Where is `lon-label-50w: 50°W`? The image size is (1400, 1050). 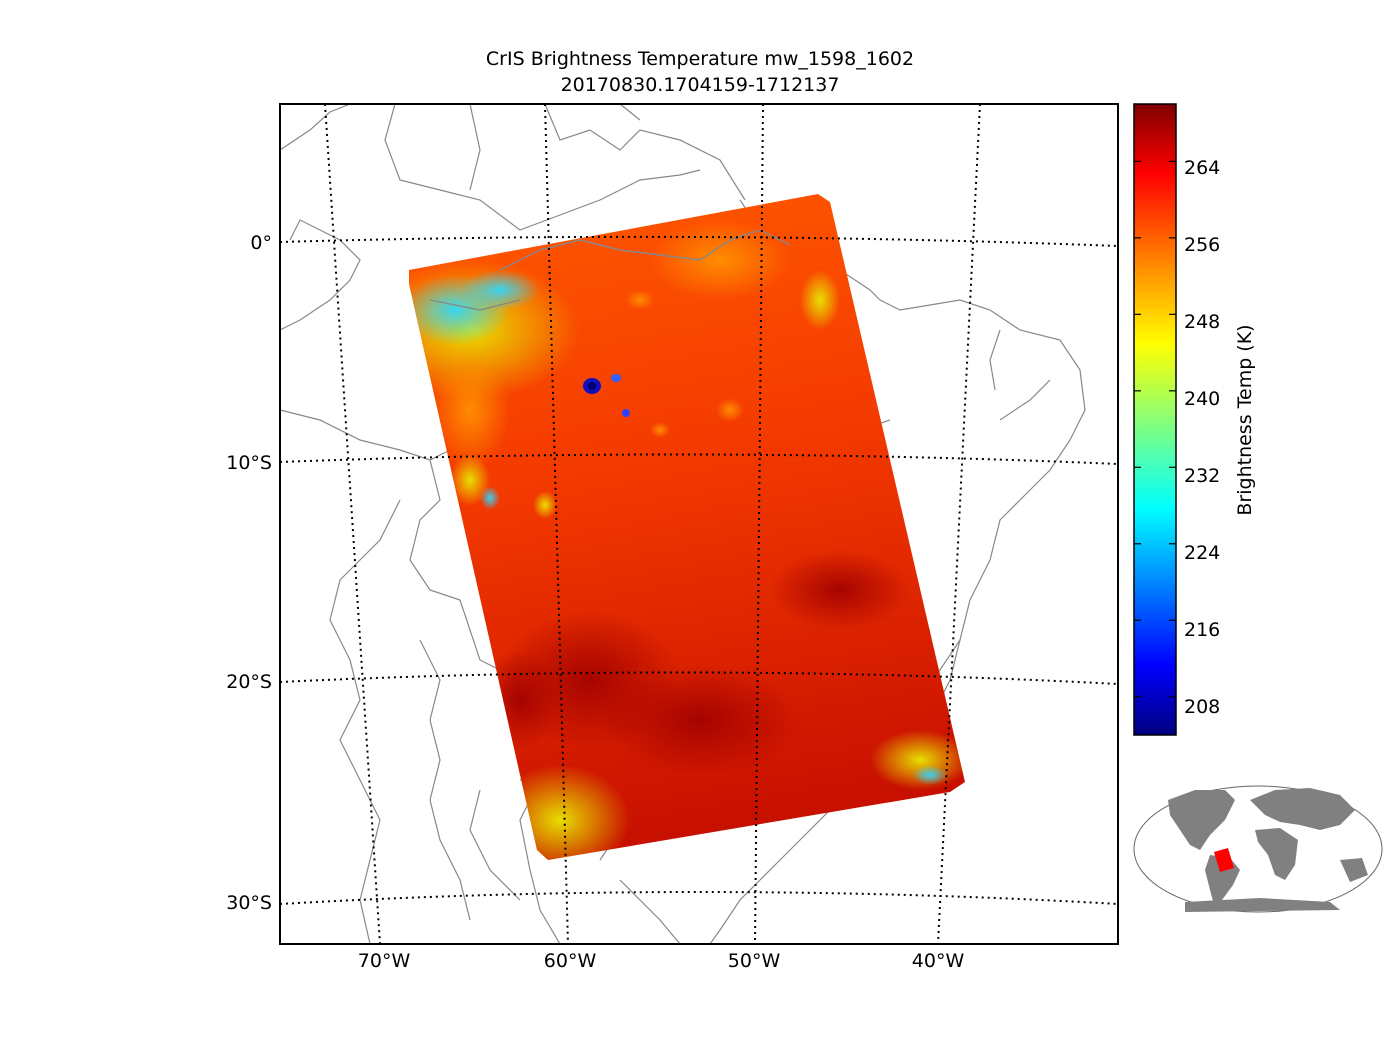
lon-label-50w: 50°W is located at coordinates (754, 961).